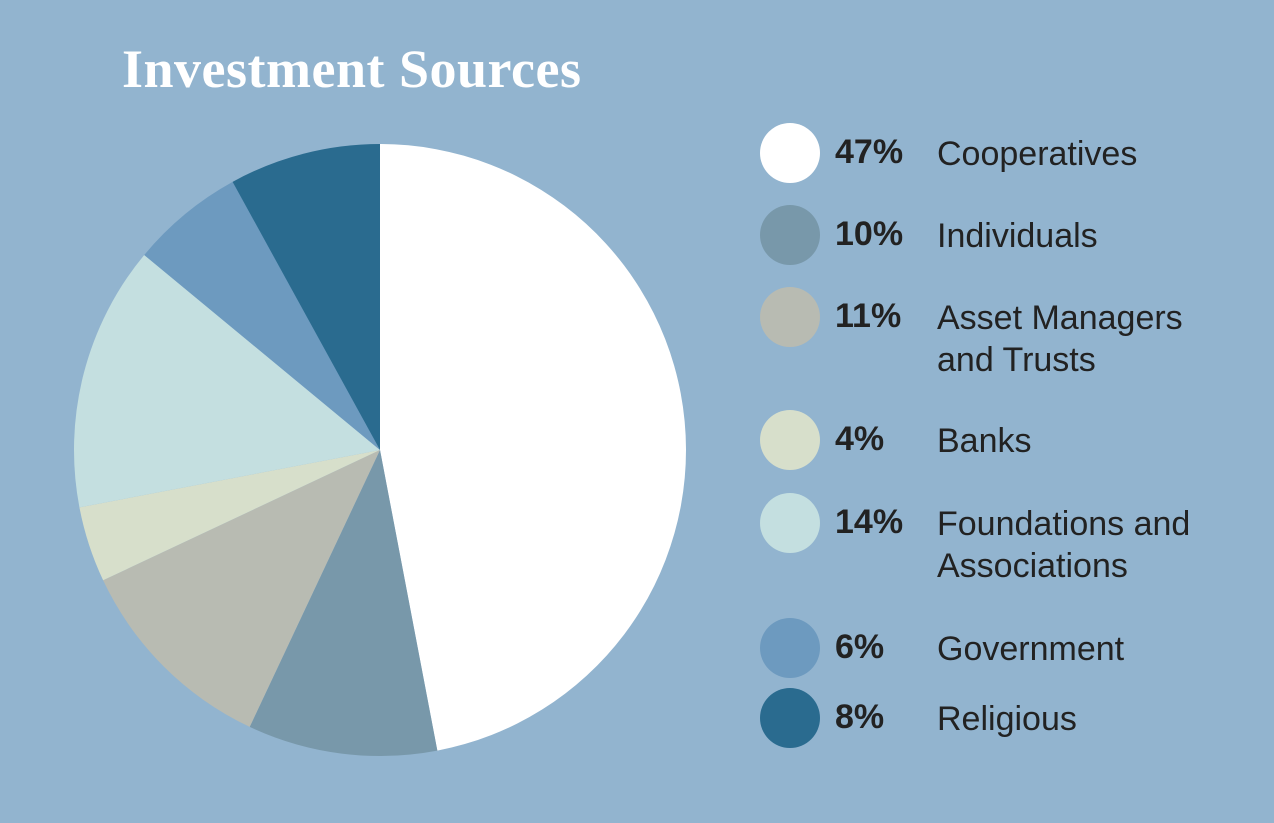  I want to click on legend-percent: 6%, so click(860, 647).